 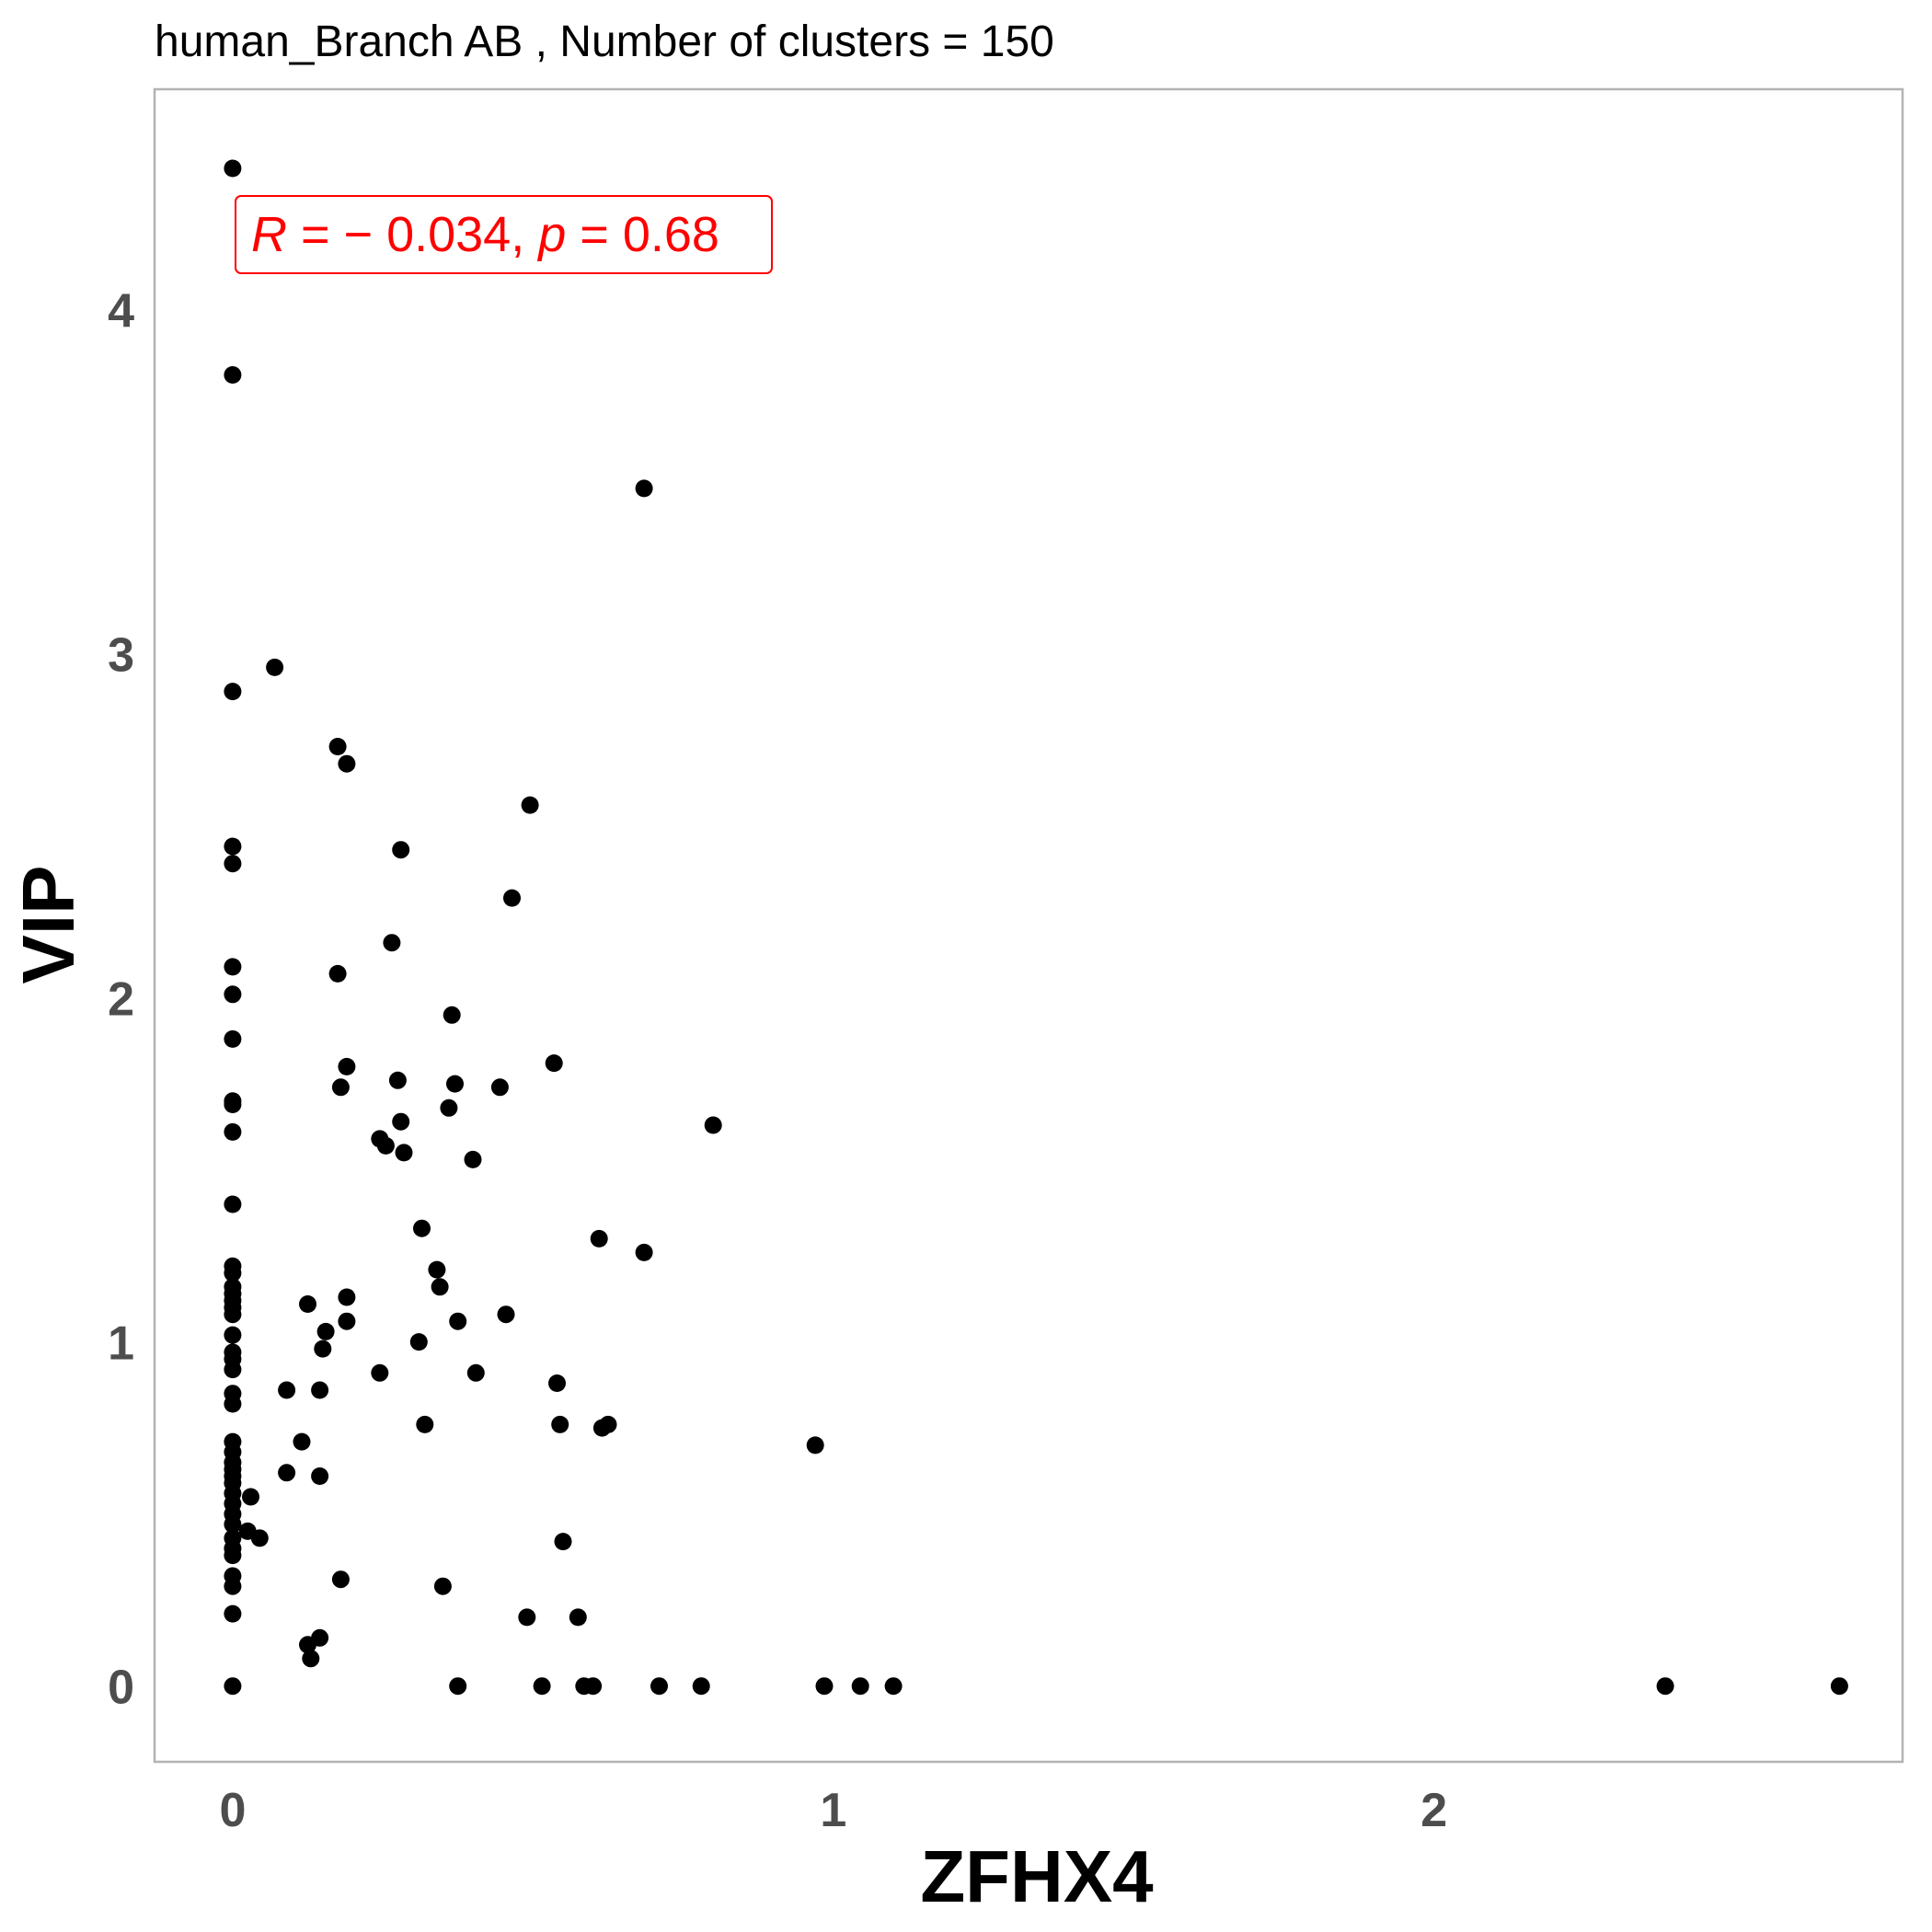 I want to click on y-tick-label: 0, so click(x=121, y=1688).